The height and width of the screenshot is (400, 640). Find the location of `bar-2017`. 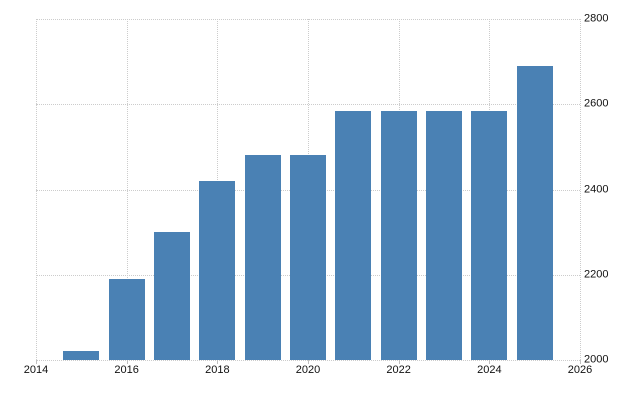

bar-2017 is located at coordinates (172, 296).